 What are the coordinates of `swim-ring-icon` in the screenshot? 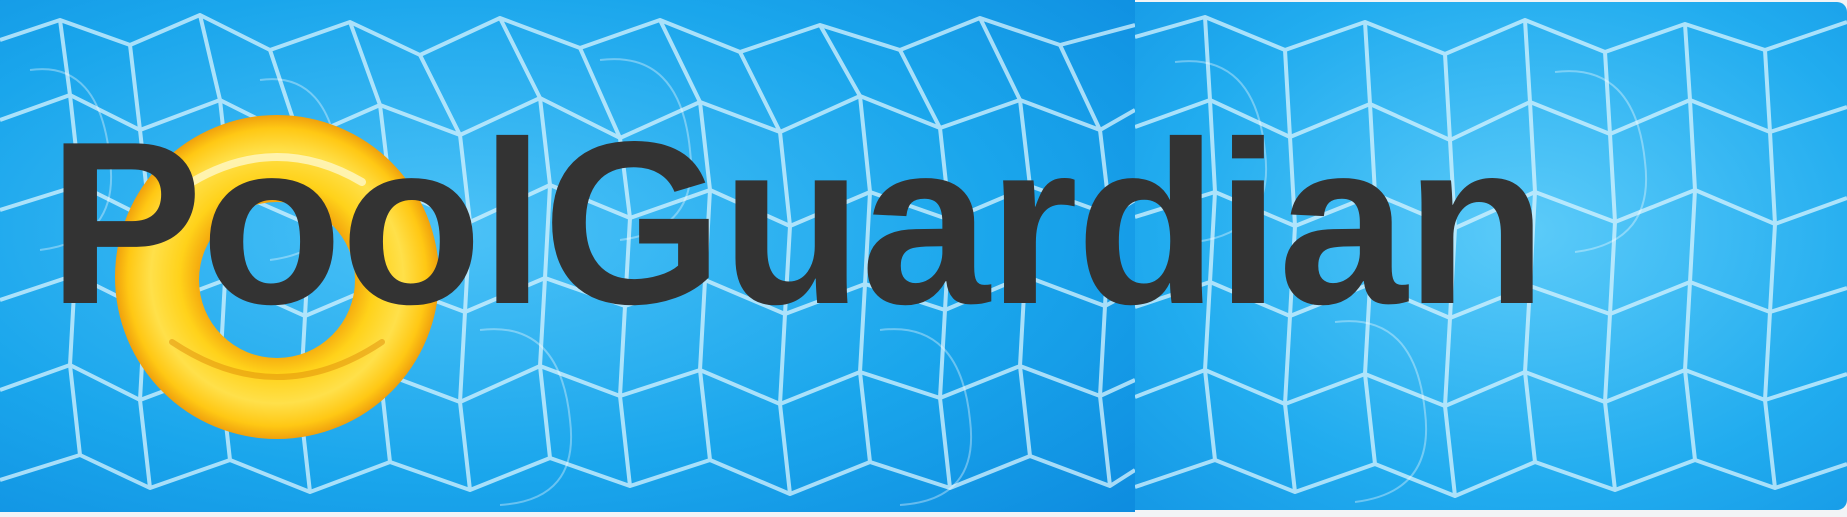 It's located at (277, 277).